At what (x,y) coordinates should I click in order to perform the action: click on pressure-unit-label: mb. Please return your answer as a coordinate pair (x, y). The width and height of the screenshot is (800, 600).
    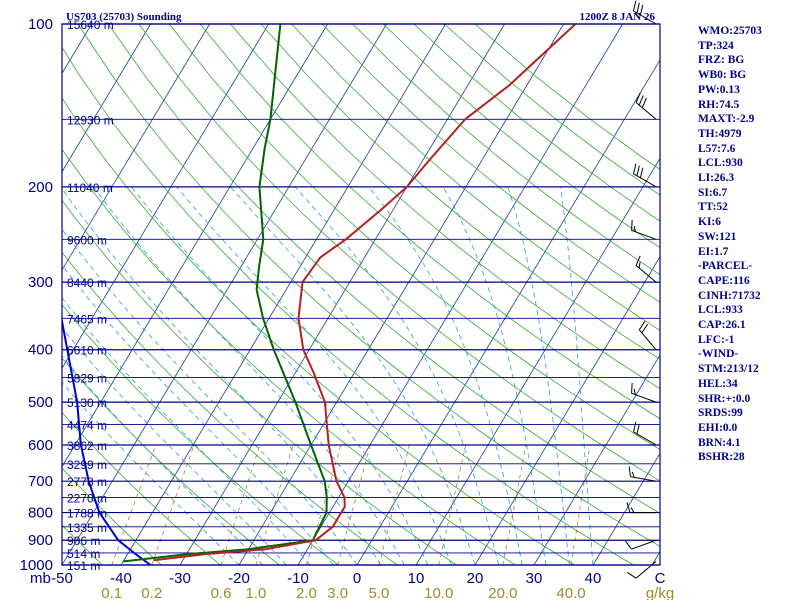
    Looking at the image, I should click on (40, 578).